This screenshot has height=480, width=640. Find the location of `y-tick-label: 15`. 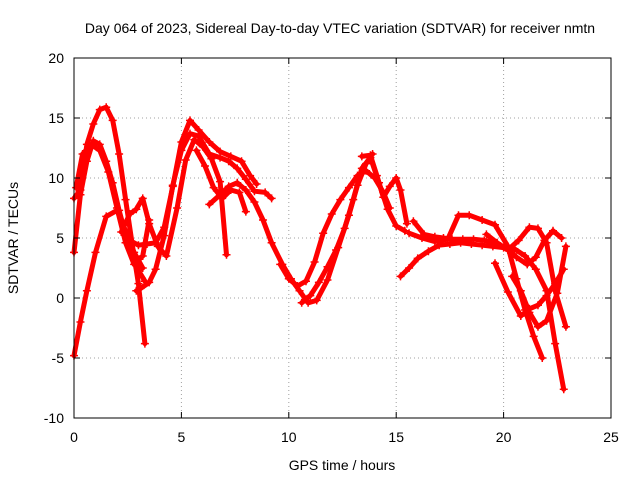

y-tick-label: 15 is located at coordinates (56, 118).